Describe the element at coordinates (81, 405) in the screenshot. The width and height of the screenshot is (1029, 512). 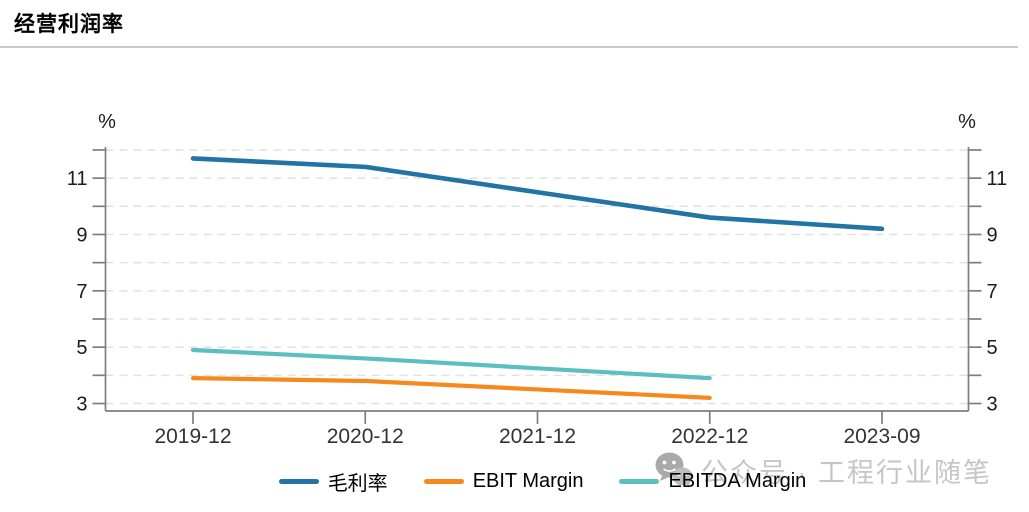
I see `y-tick-label-left: 3` at that location.